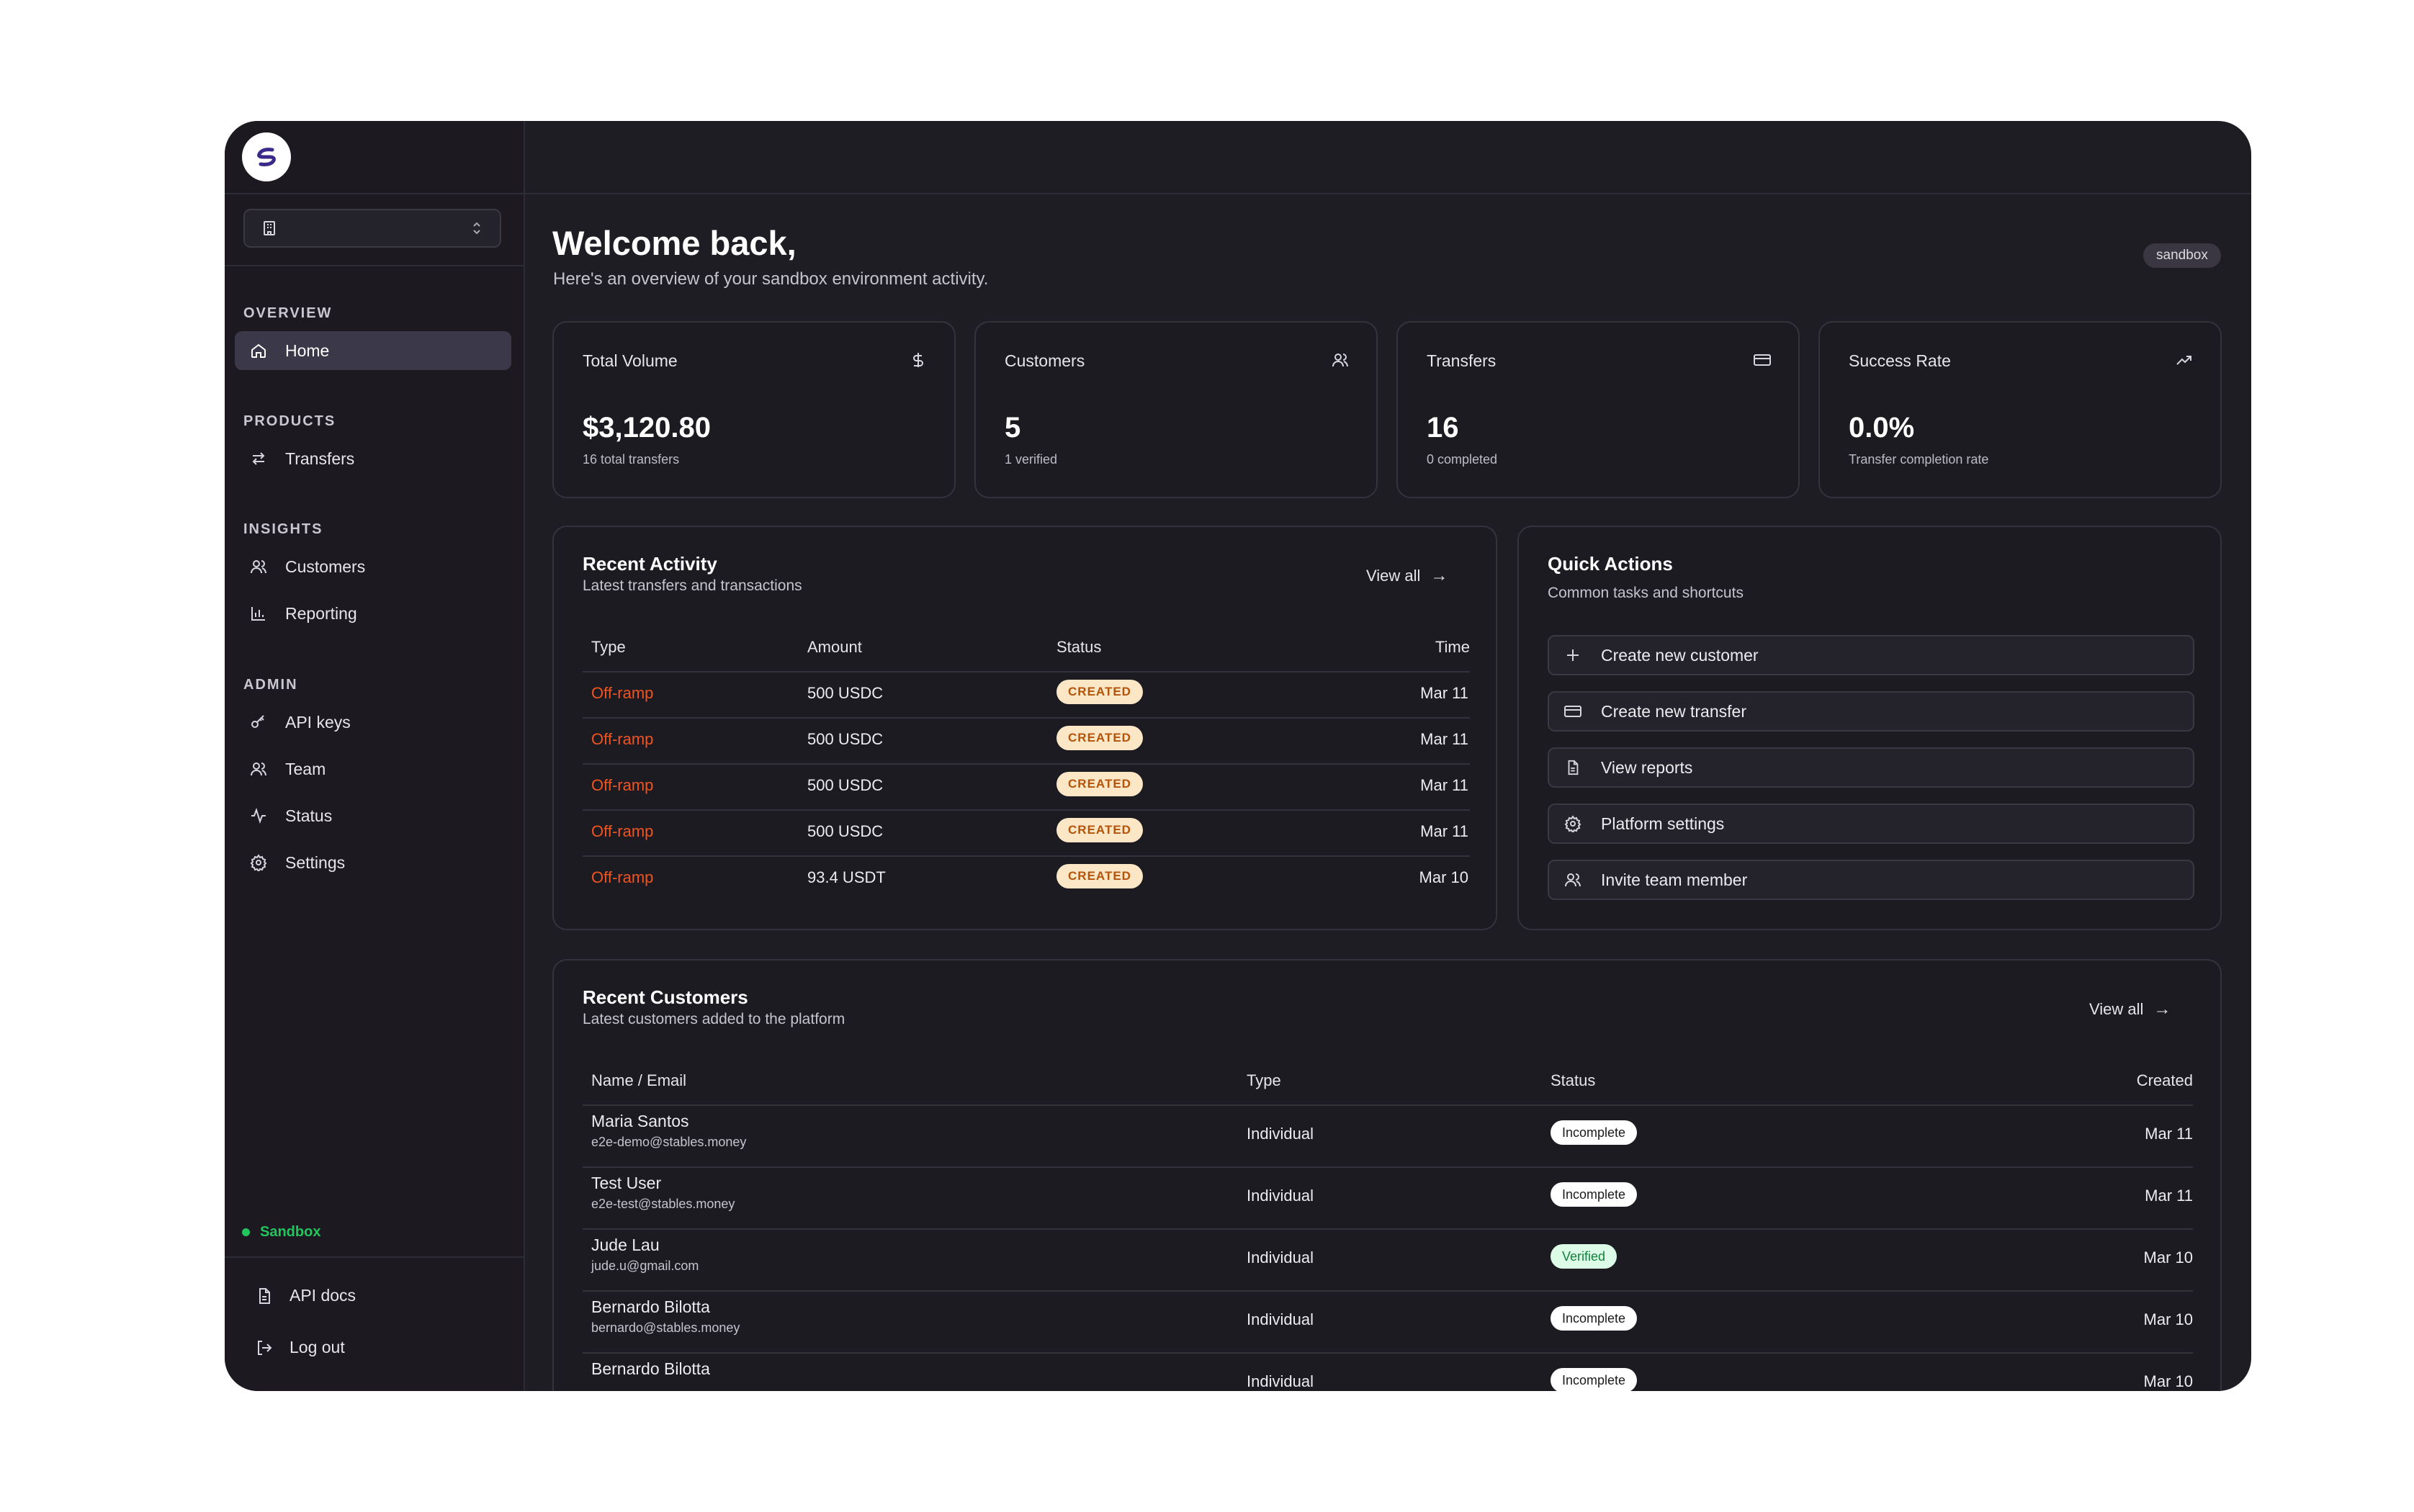 This screenshot has height=1512, width=2414. What do you see at coordinates (1388, 157) in the screenshot?
I see `top-bar` at bounding box center [1388, 157].